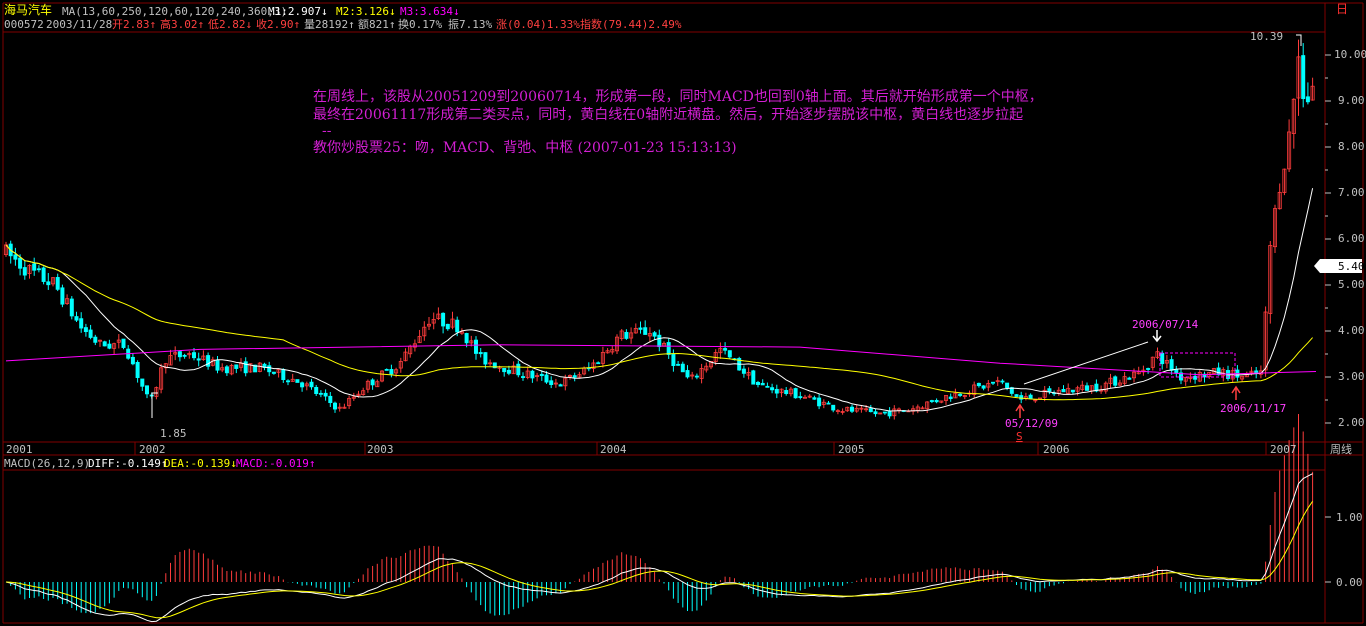  Describe the element at coordinates (1351, 238) in the screenshot. I see `price-tick-6: 6.00` at that location.